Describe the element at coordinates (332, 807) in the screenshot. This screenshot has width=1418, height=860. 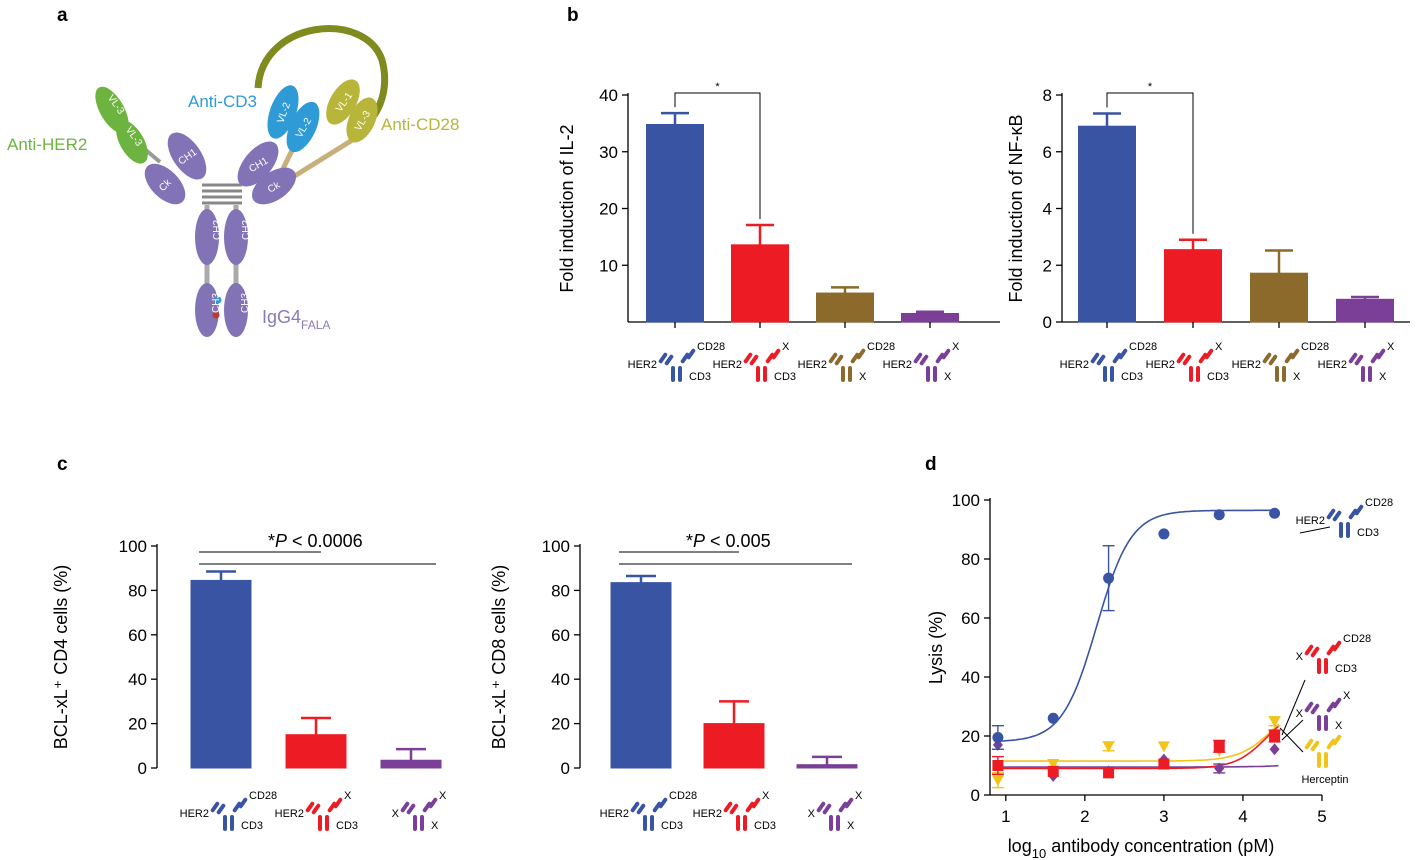
I see `cd4-category-1-icon-arm-right-a` at that location.